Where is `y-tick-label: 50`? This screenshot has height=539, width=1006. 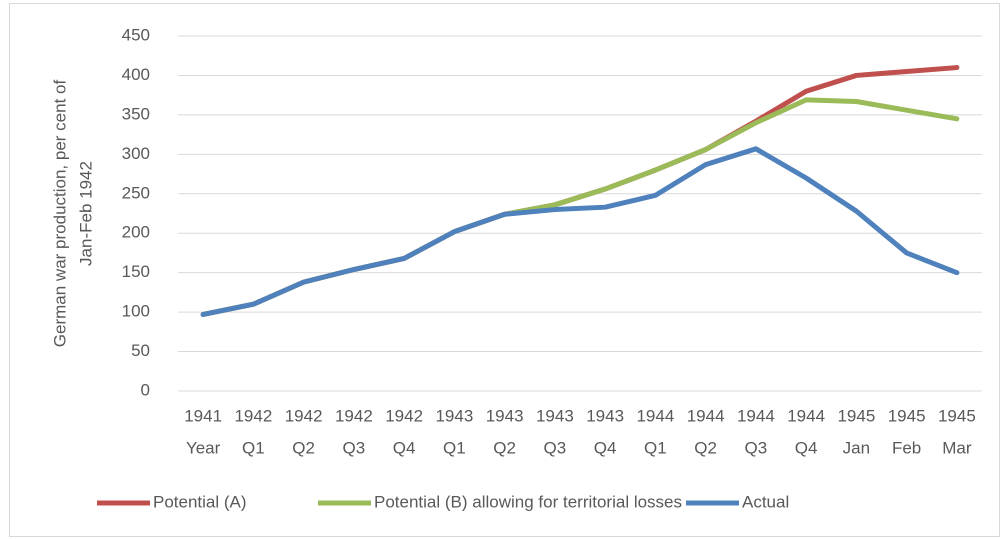 y-tick-label: 50 is located at coordinates (140, 350).